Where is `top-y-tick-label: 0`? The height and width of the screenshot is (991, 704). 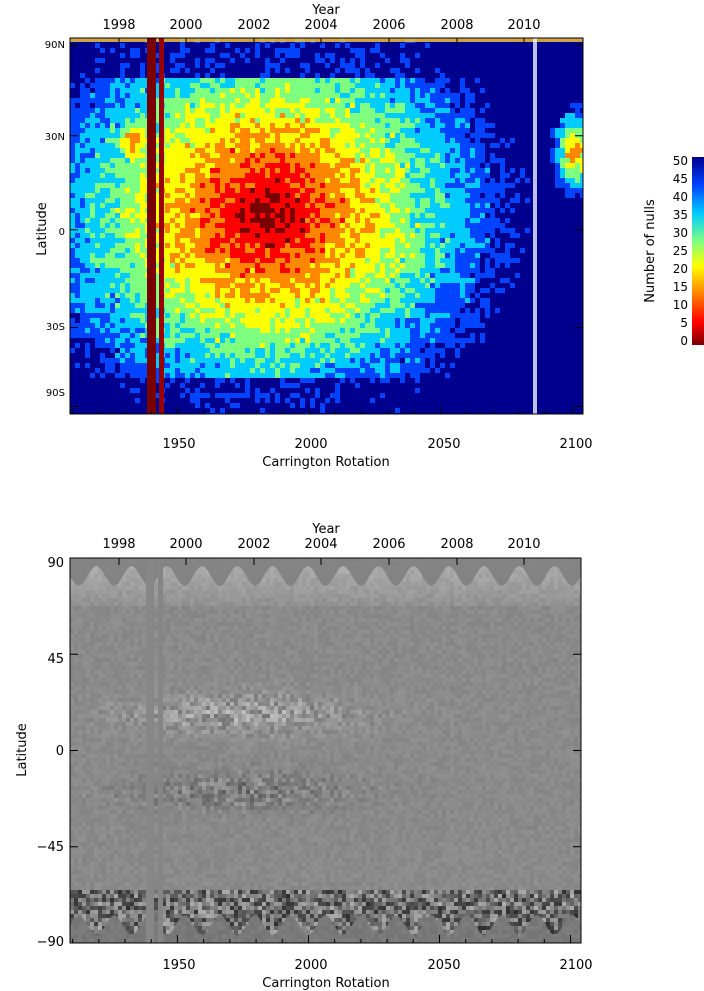
top-y-tick-label: 0 is located at coordinates (62, 232).